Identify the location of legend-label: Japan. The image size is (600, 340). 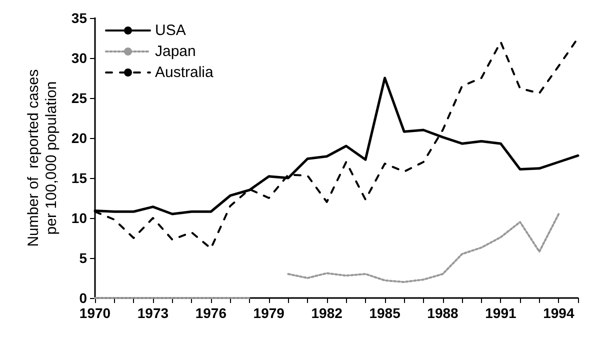
(175, 51).